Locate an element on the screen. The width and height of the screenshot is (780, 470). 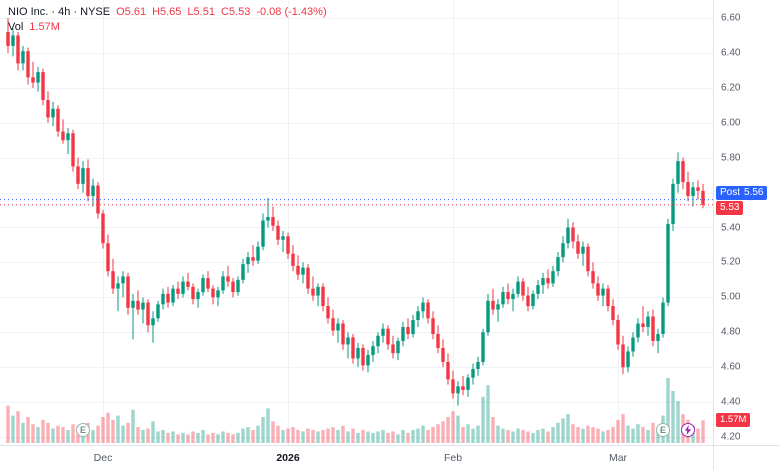
price-axis-label: 5.20 is located at coordinates (731, 262).